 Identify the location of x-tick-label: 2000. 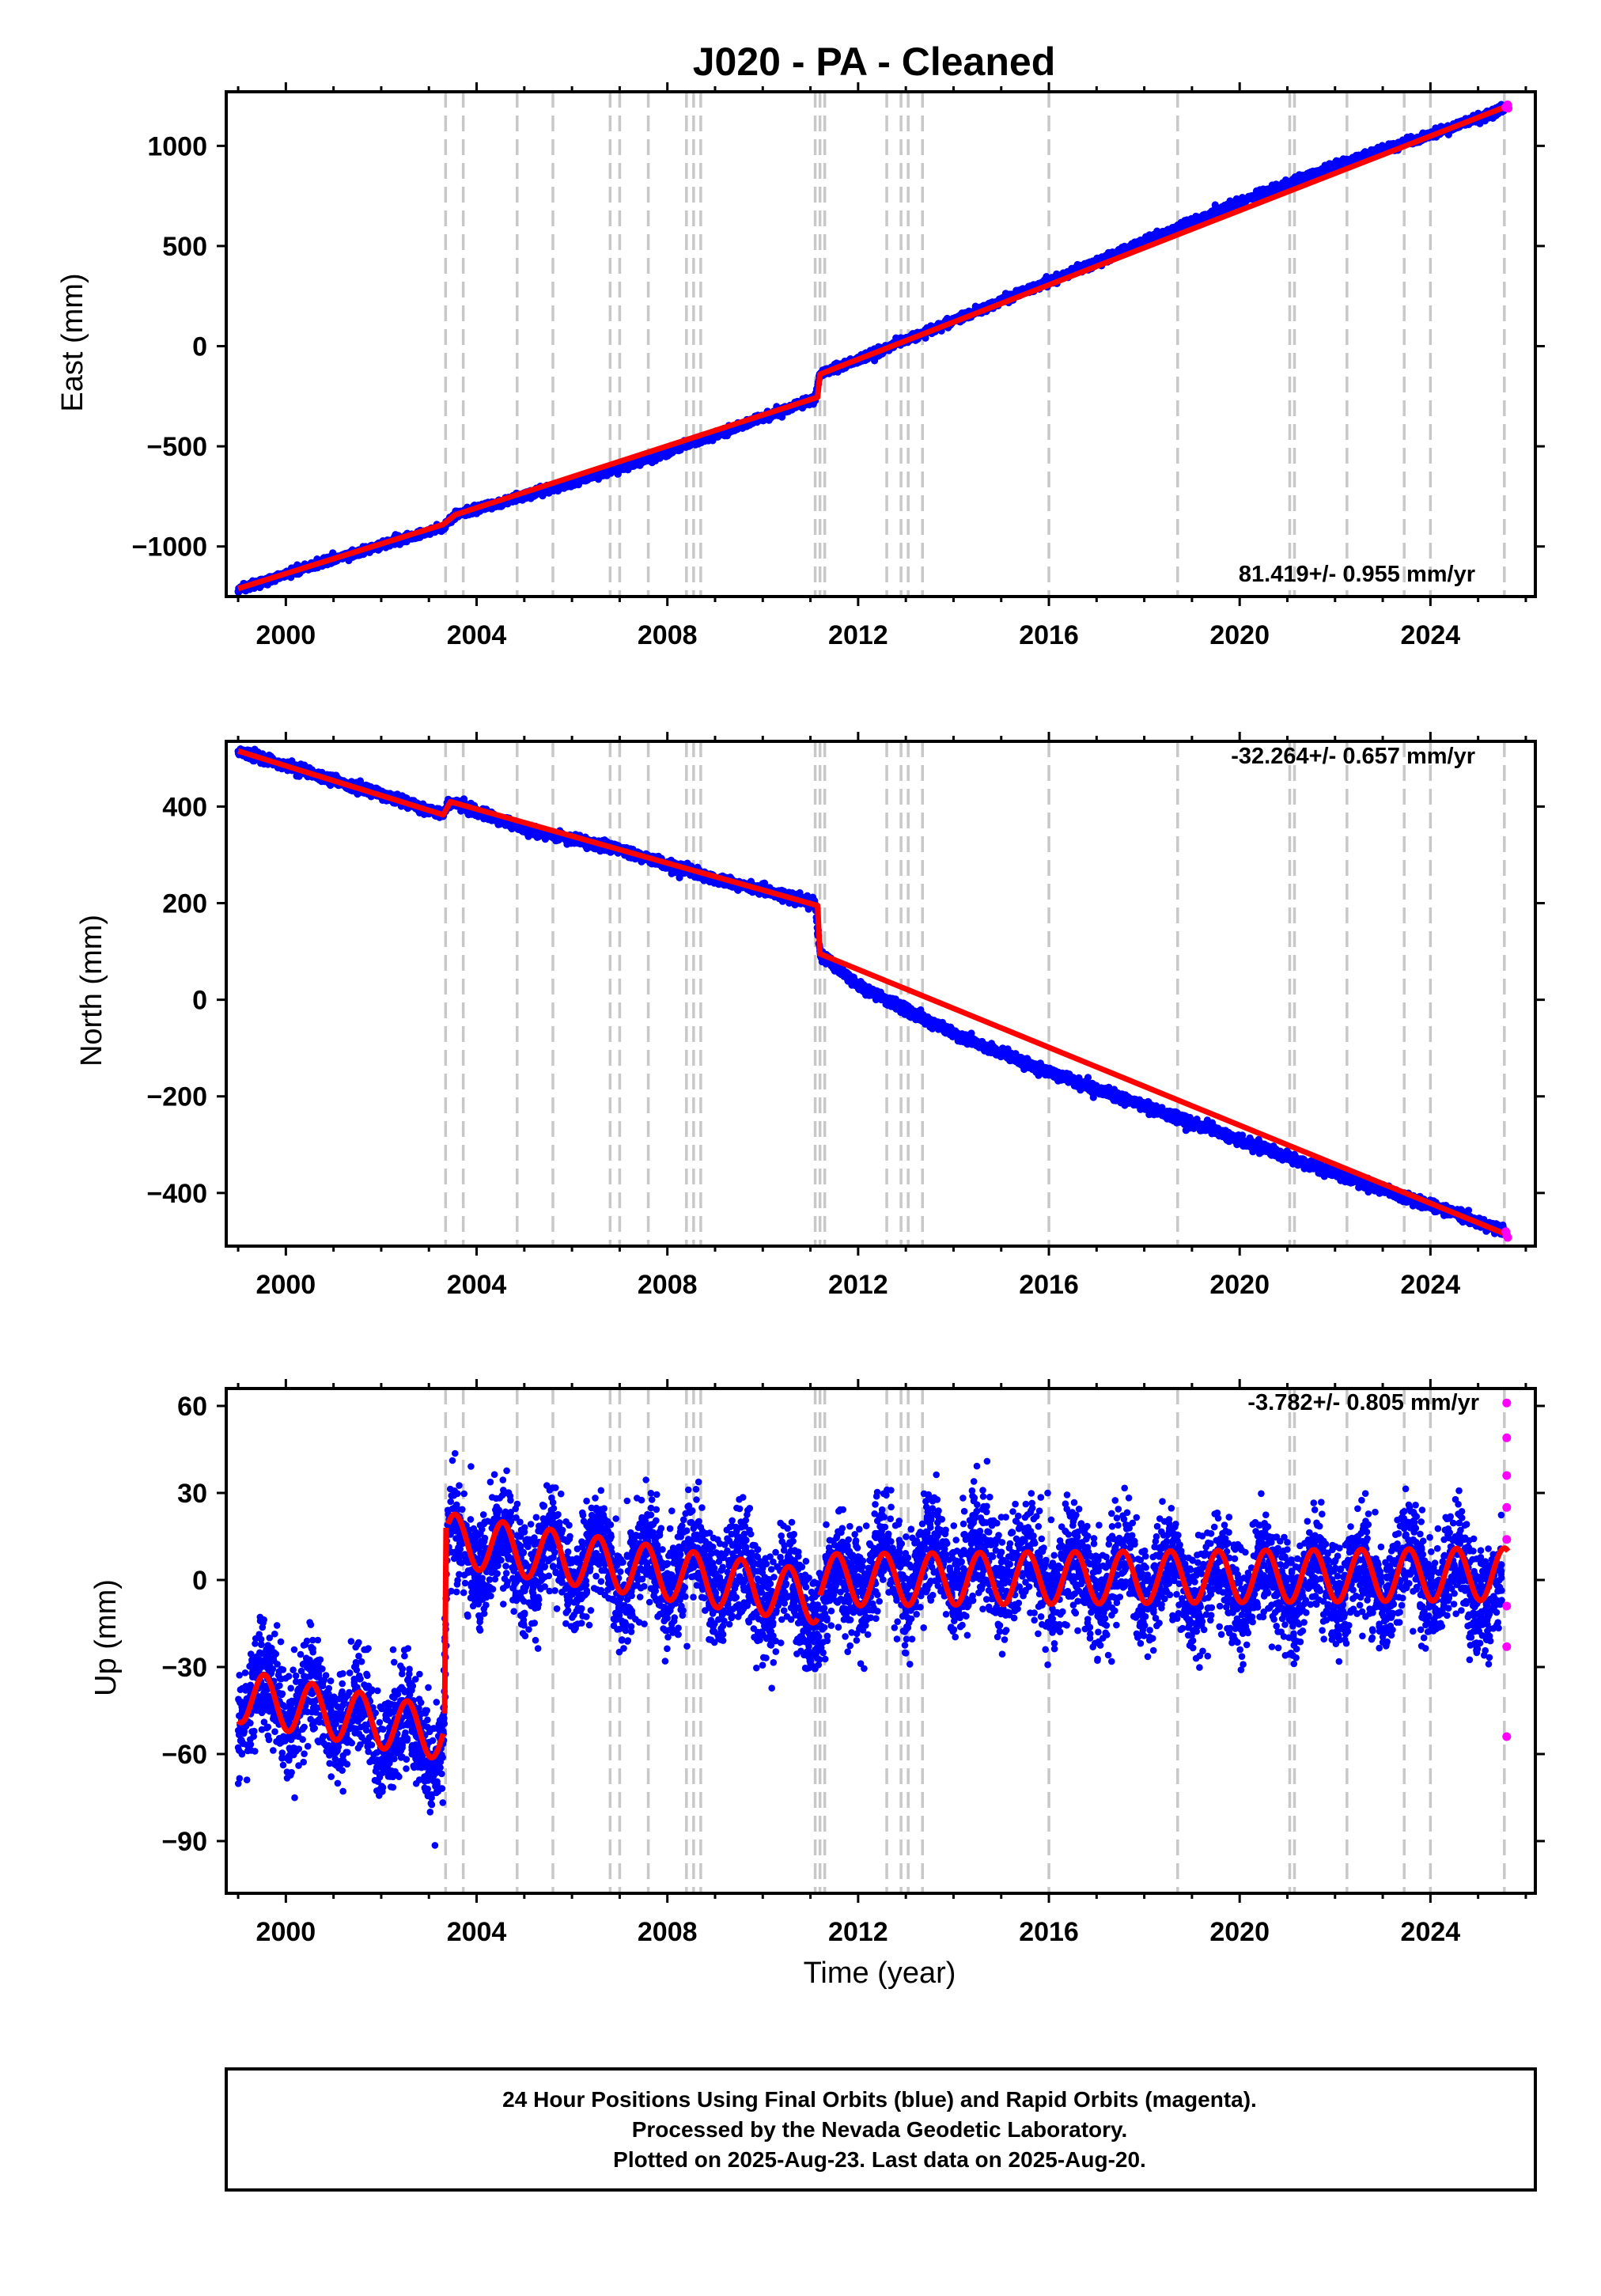
(286, 635).